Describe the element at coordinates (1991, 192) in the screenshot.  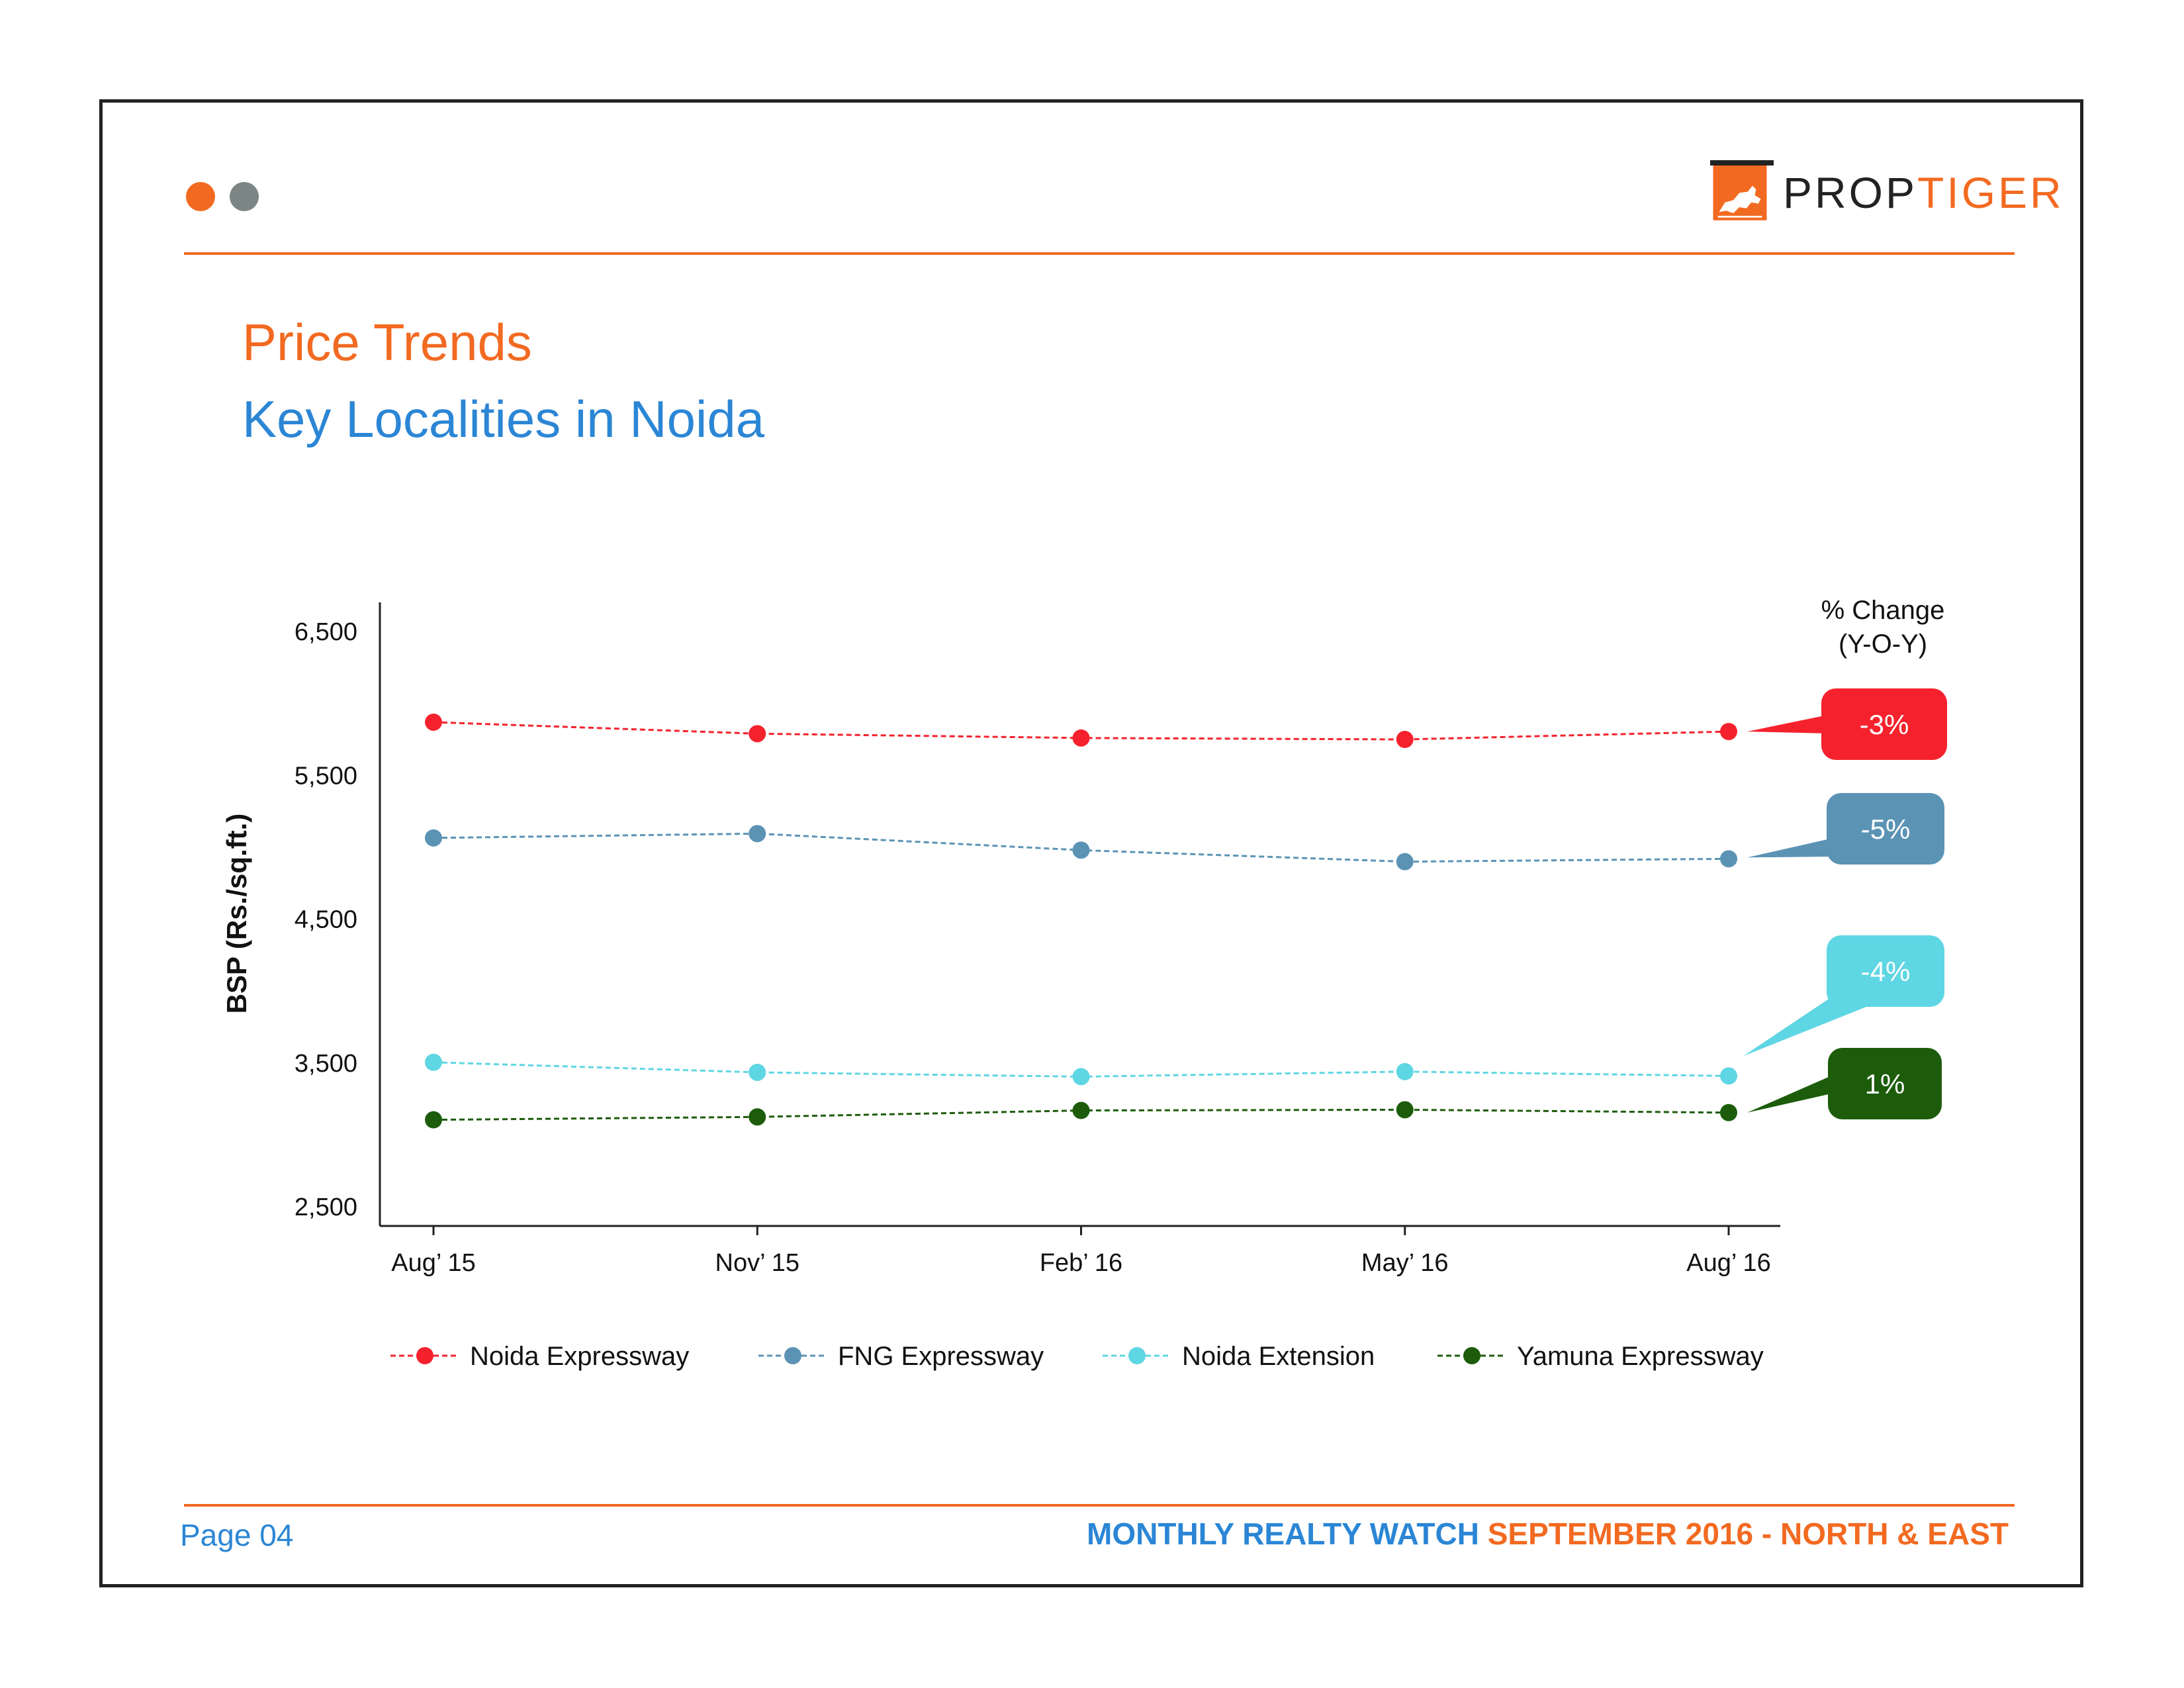
I see `logo-suffix: TIGER` at that location.